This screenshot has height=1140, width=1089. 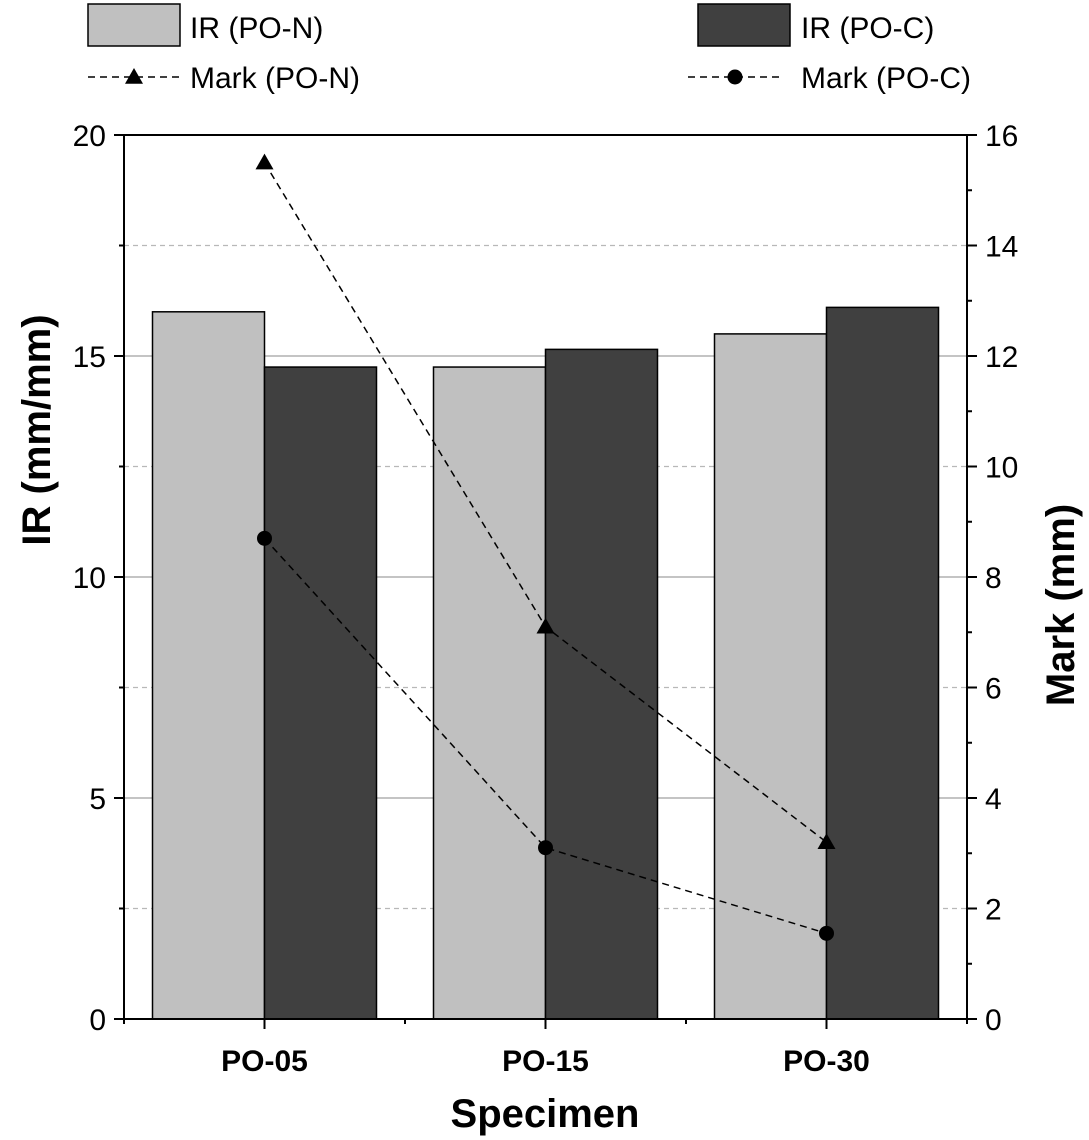 I want to click on y-left-tick-label: 15, so click(x=89, y=357).